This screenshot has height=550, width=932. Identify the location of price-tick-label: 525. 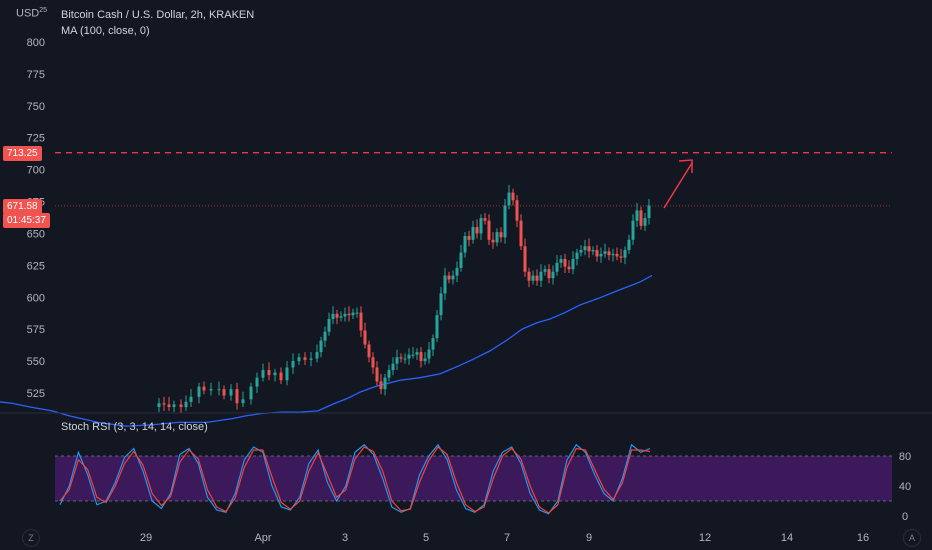
(36, 394).